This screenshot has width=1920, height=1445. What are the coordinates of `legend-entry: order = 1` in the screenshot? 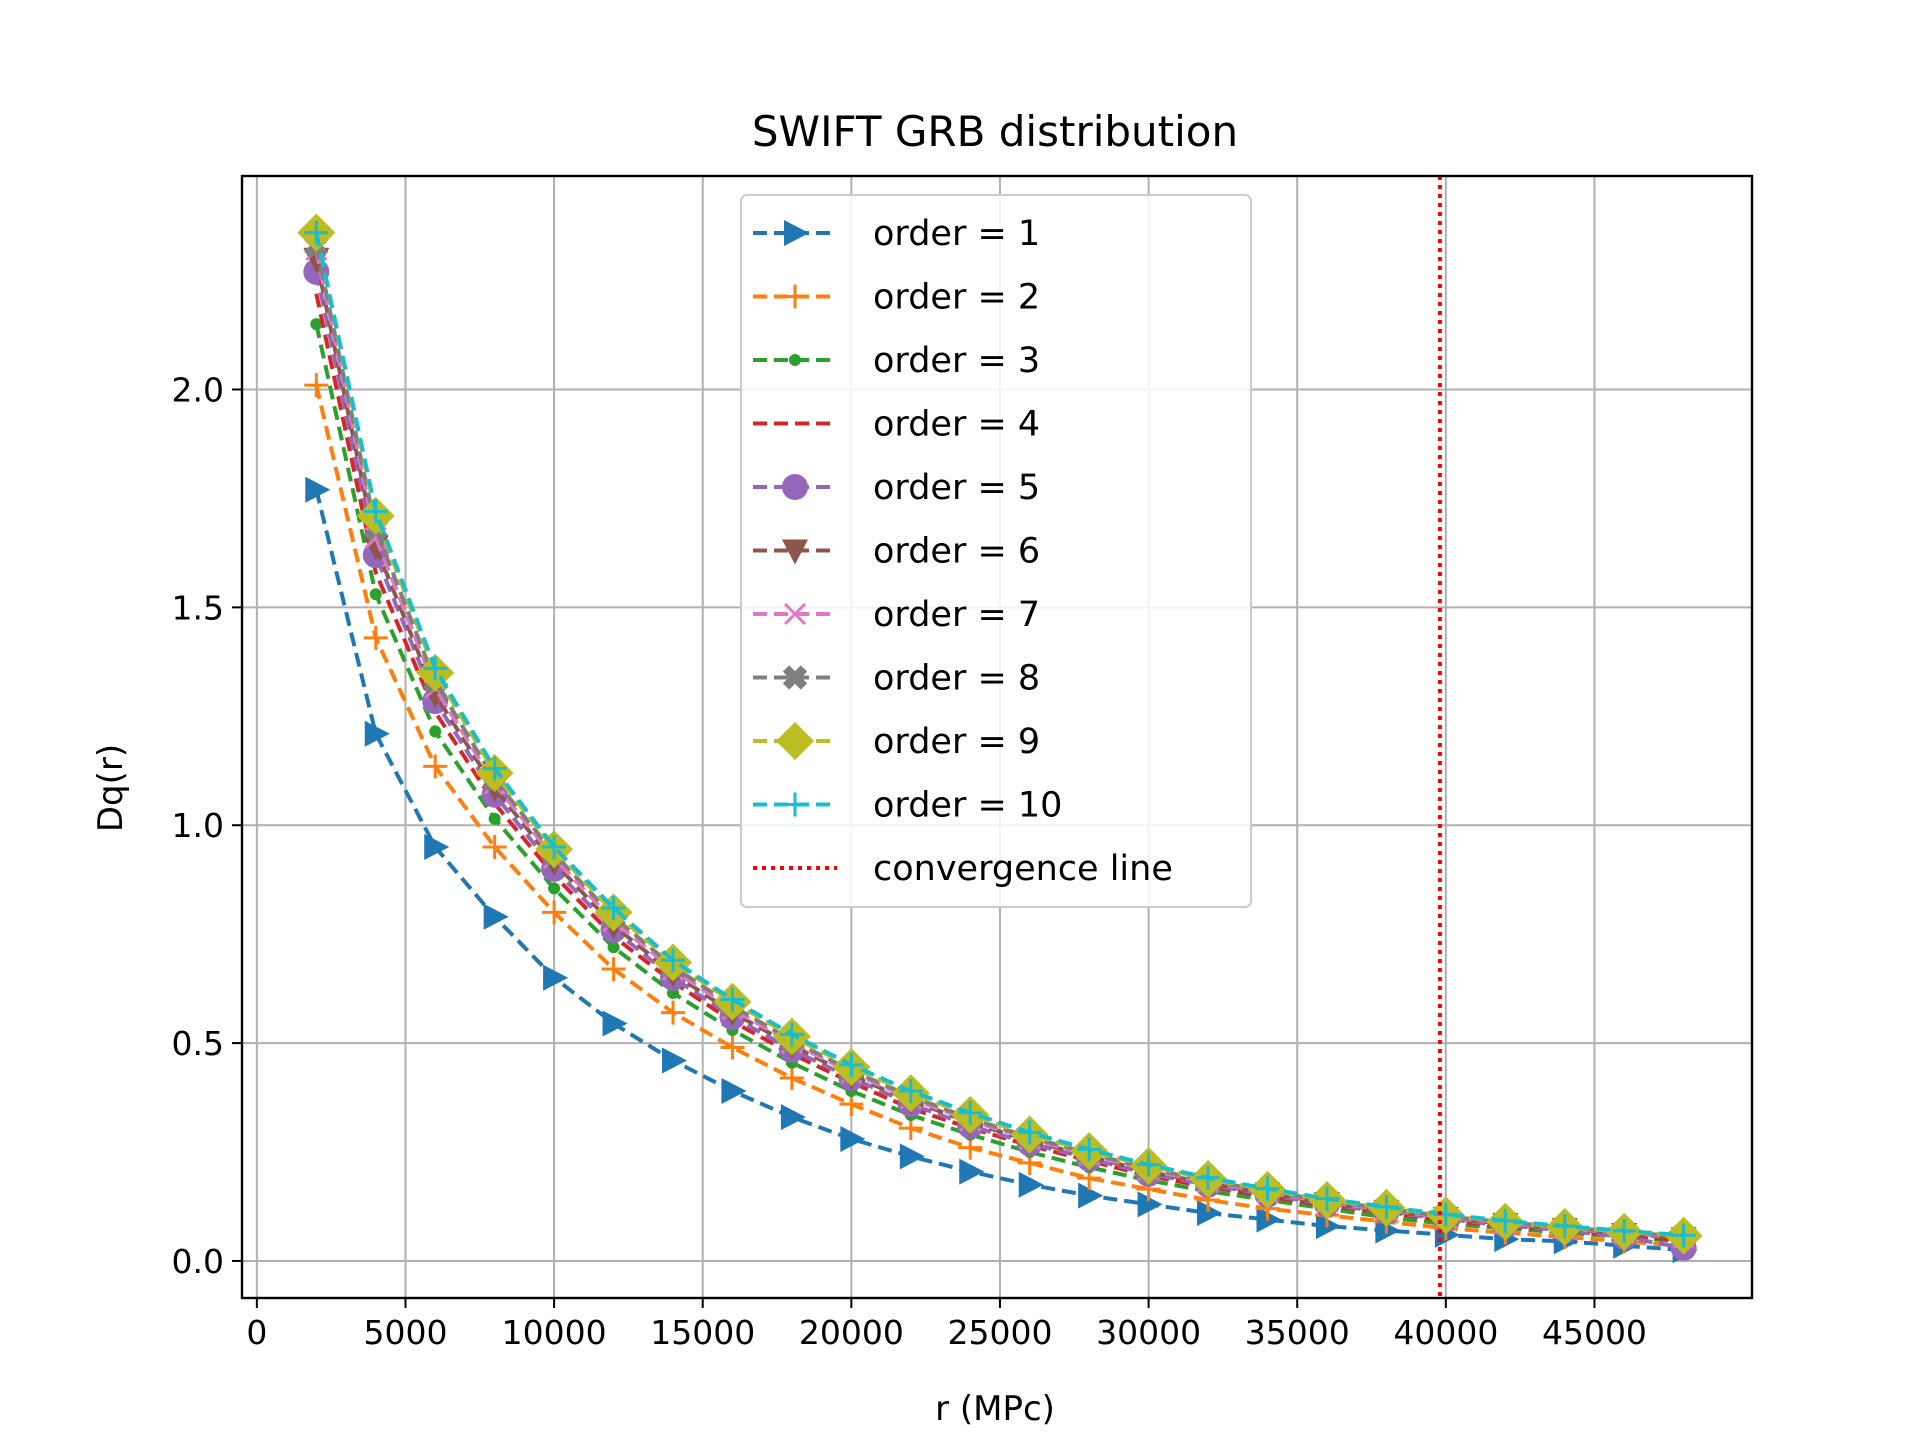 It's located at (896, 234).